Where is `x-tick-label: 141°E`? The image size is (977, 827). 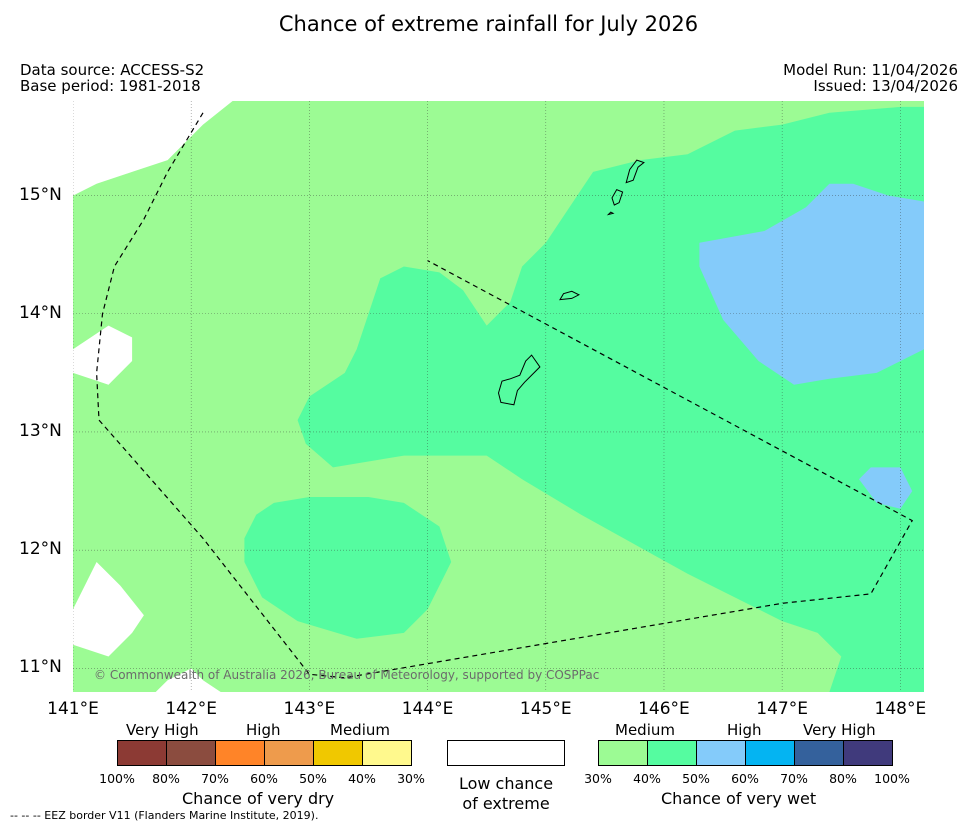 x-tick-label: 141°E is located at coordinates (73, 709).